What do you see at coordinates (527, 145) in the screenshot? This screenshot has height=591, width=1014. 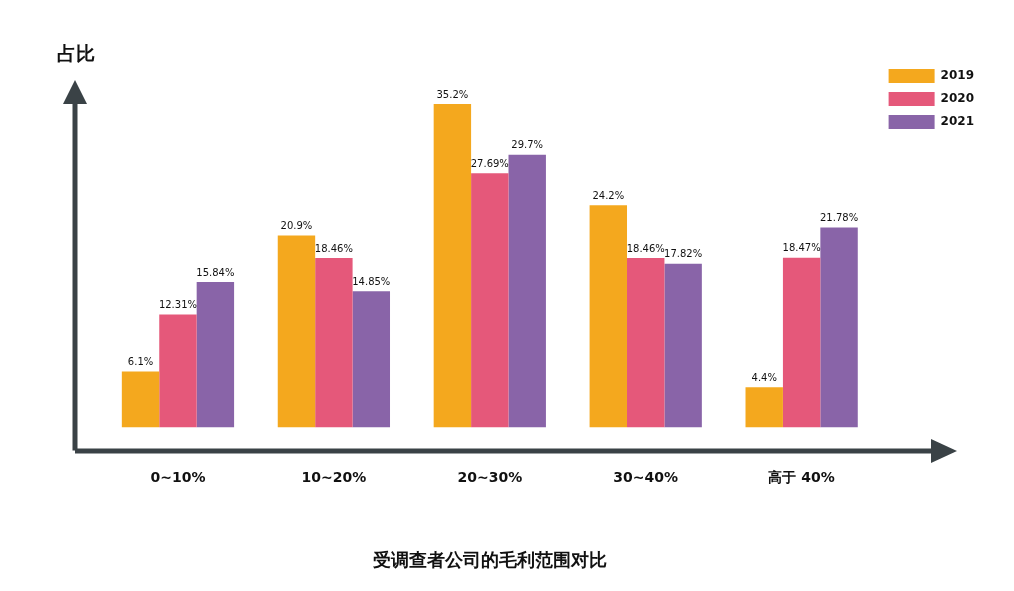 I see `data-label: 29.7%` at bounding box center [527, 145].